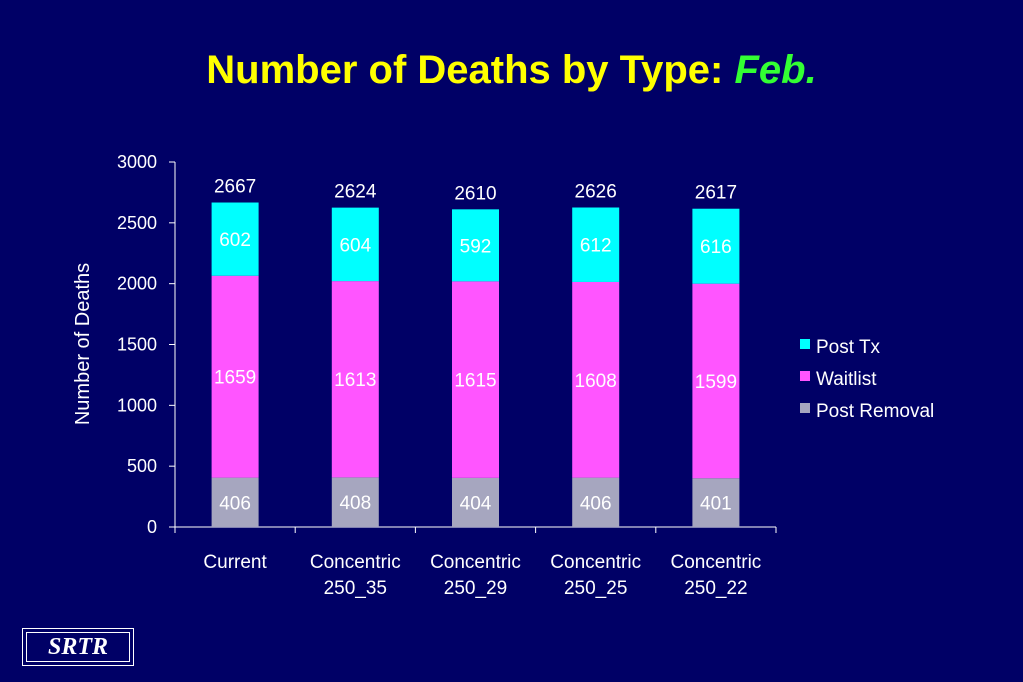 The image size is (1023, 682). Describe the element at coordinates (152, 527) in the screenshot. I see `y-tick-label: 0` at that location.